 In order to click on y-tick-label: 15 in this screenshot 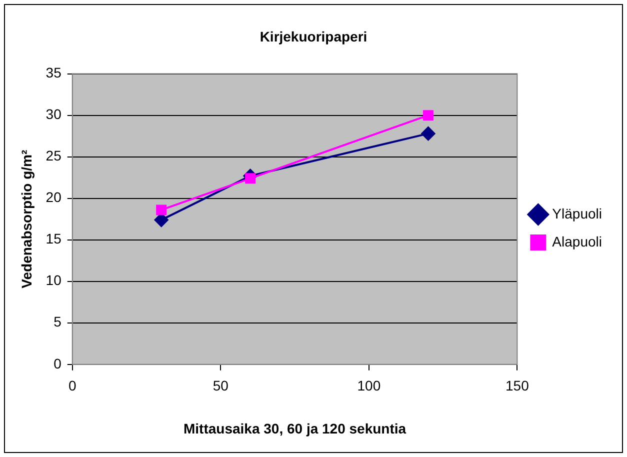, I will do `click(54, 238)`.